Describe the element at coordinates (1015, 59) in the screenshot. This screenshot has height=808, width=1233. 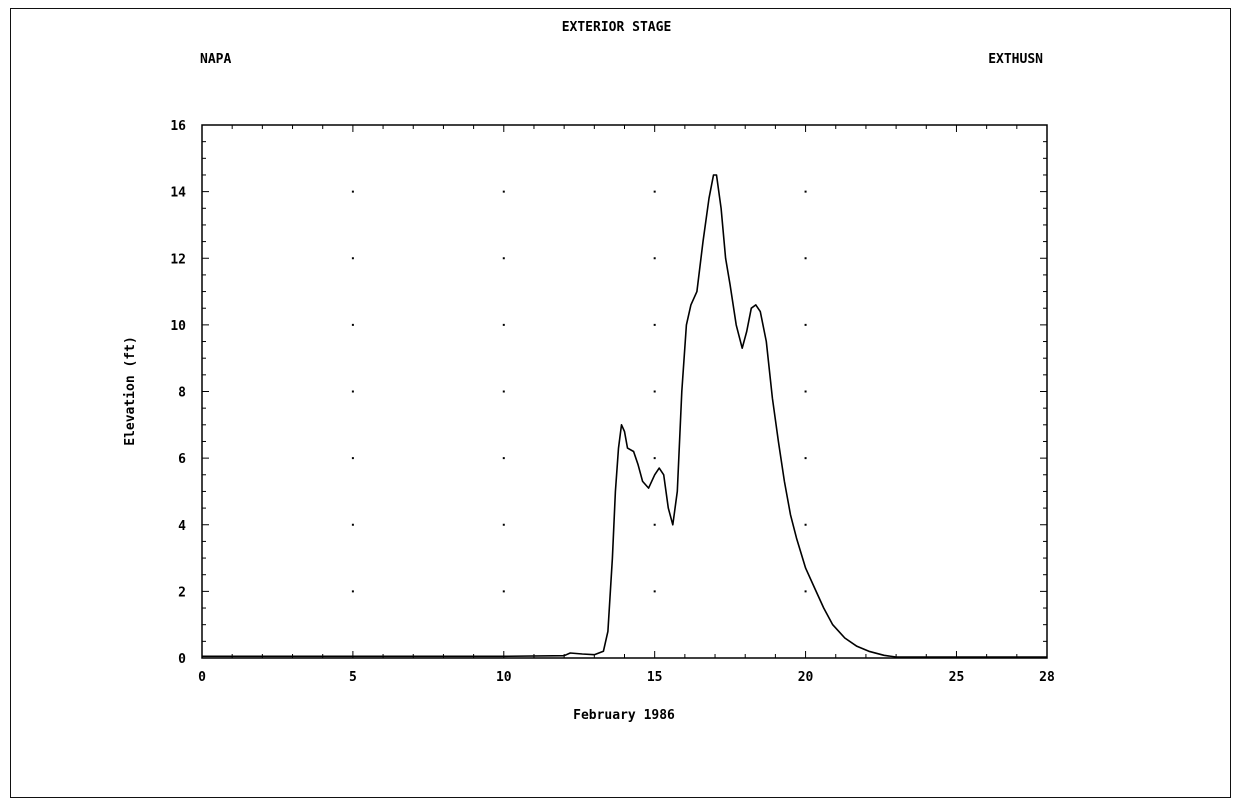
I see `station-label: EXTHUSN` at that location.